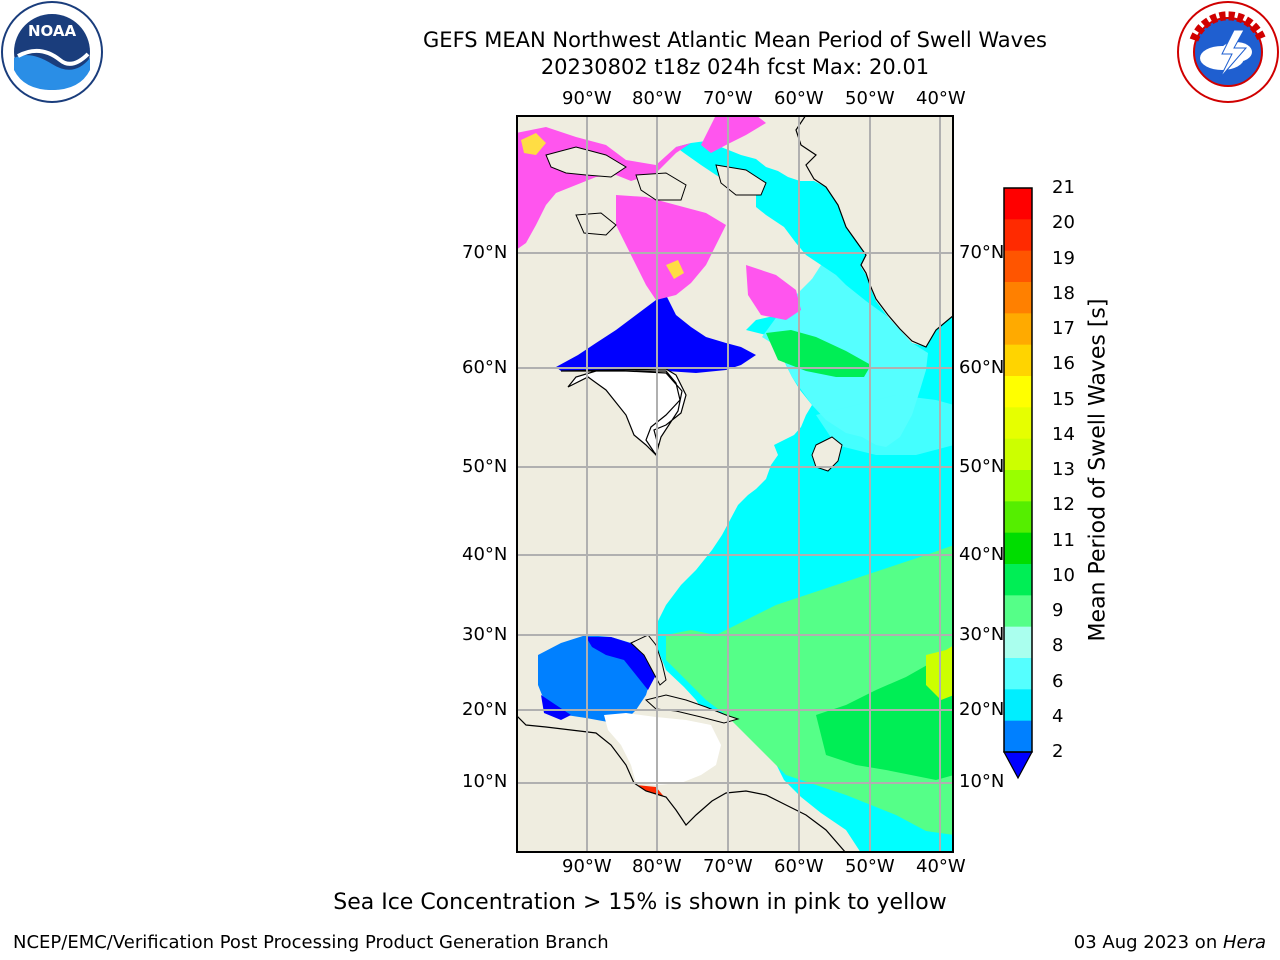 The height and width of the screenshot is (960, 1280). I want to click on lat-tick-right-70n: 70°N, so click(982, 252).